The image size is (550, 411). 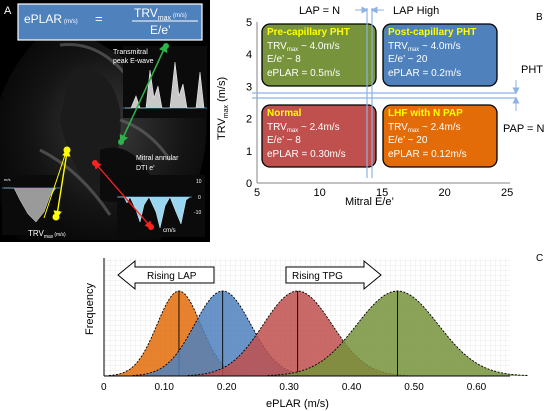 What do you see at coordinates (284, 113) in the screenshot?
I see `quadrant-title: Normal` at bounding box center [284, 113].